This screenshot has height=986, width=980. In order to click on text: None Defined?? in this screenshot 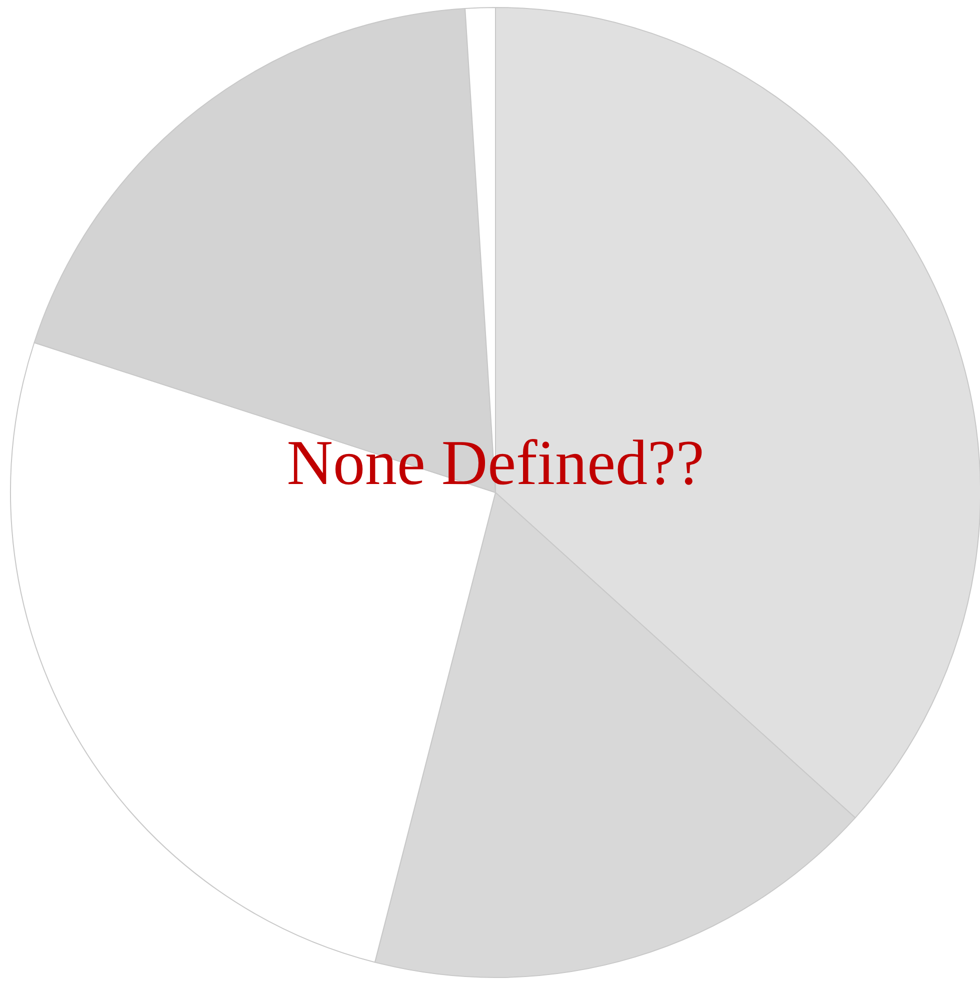, I will do `click(495, 462)`.